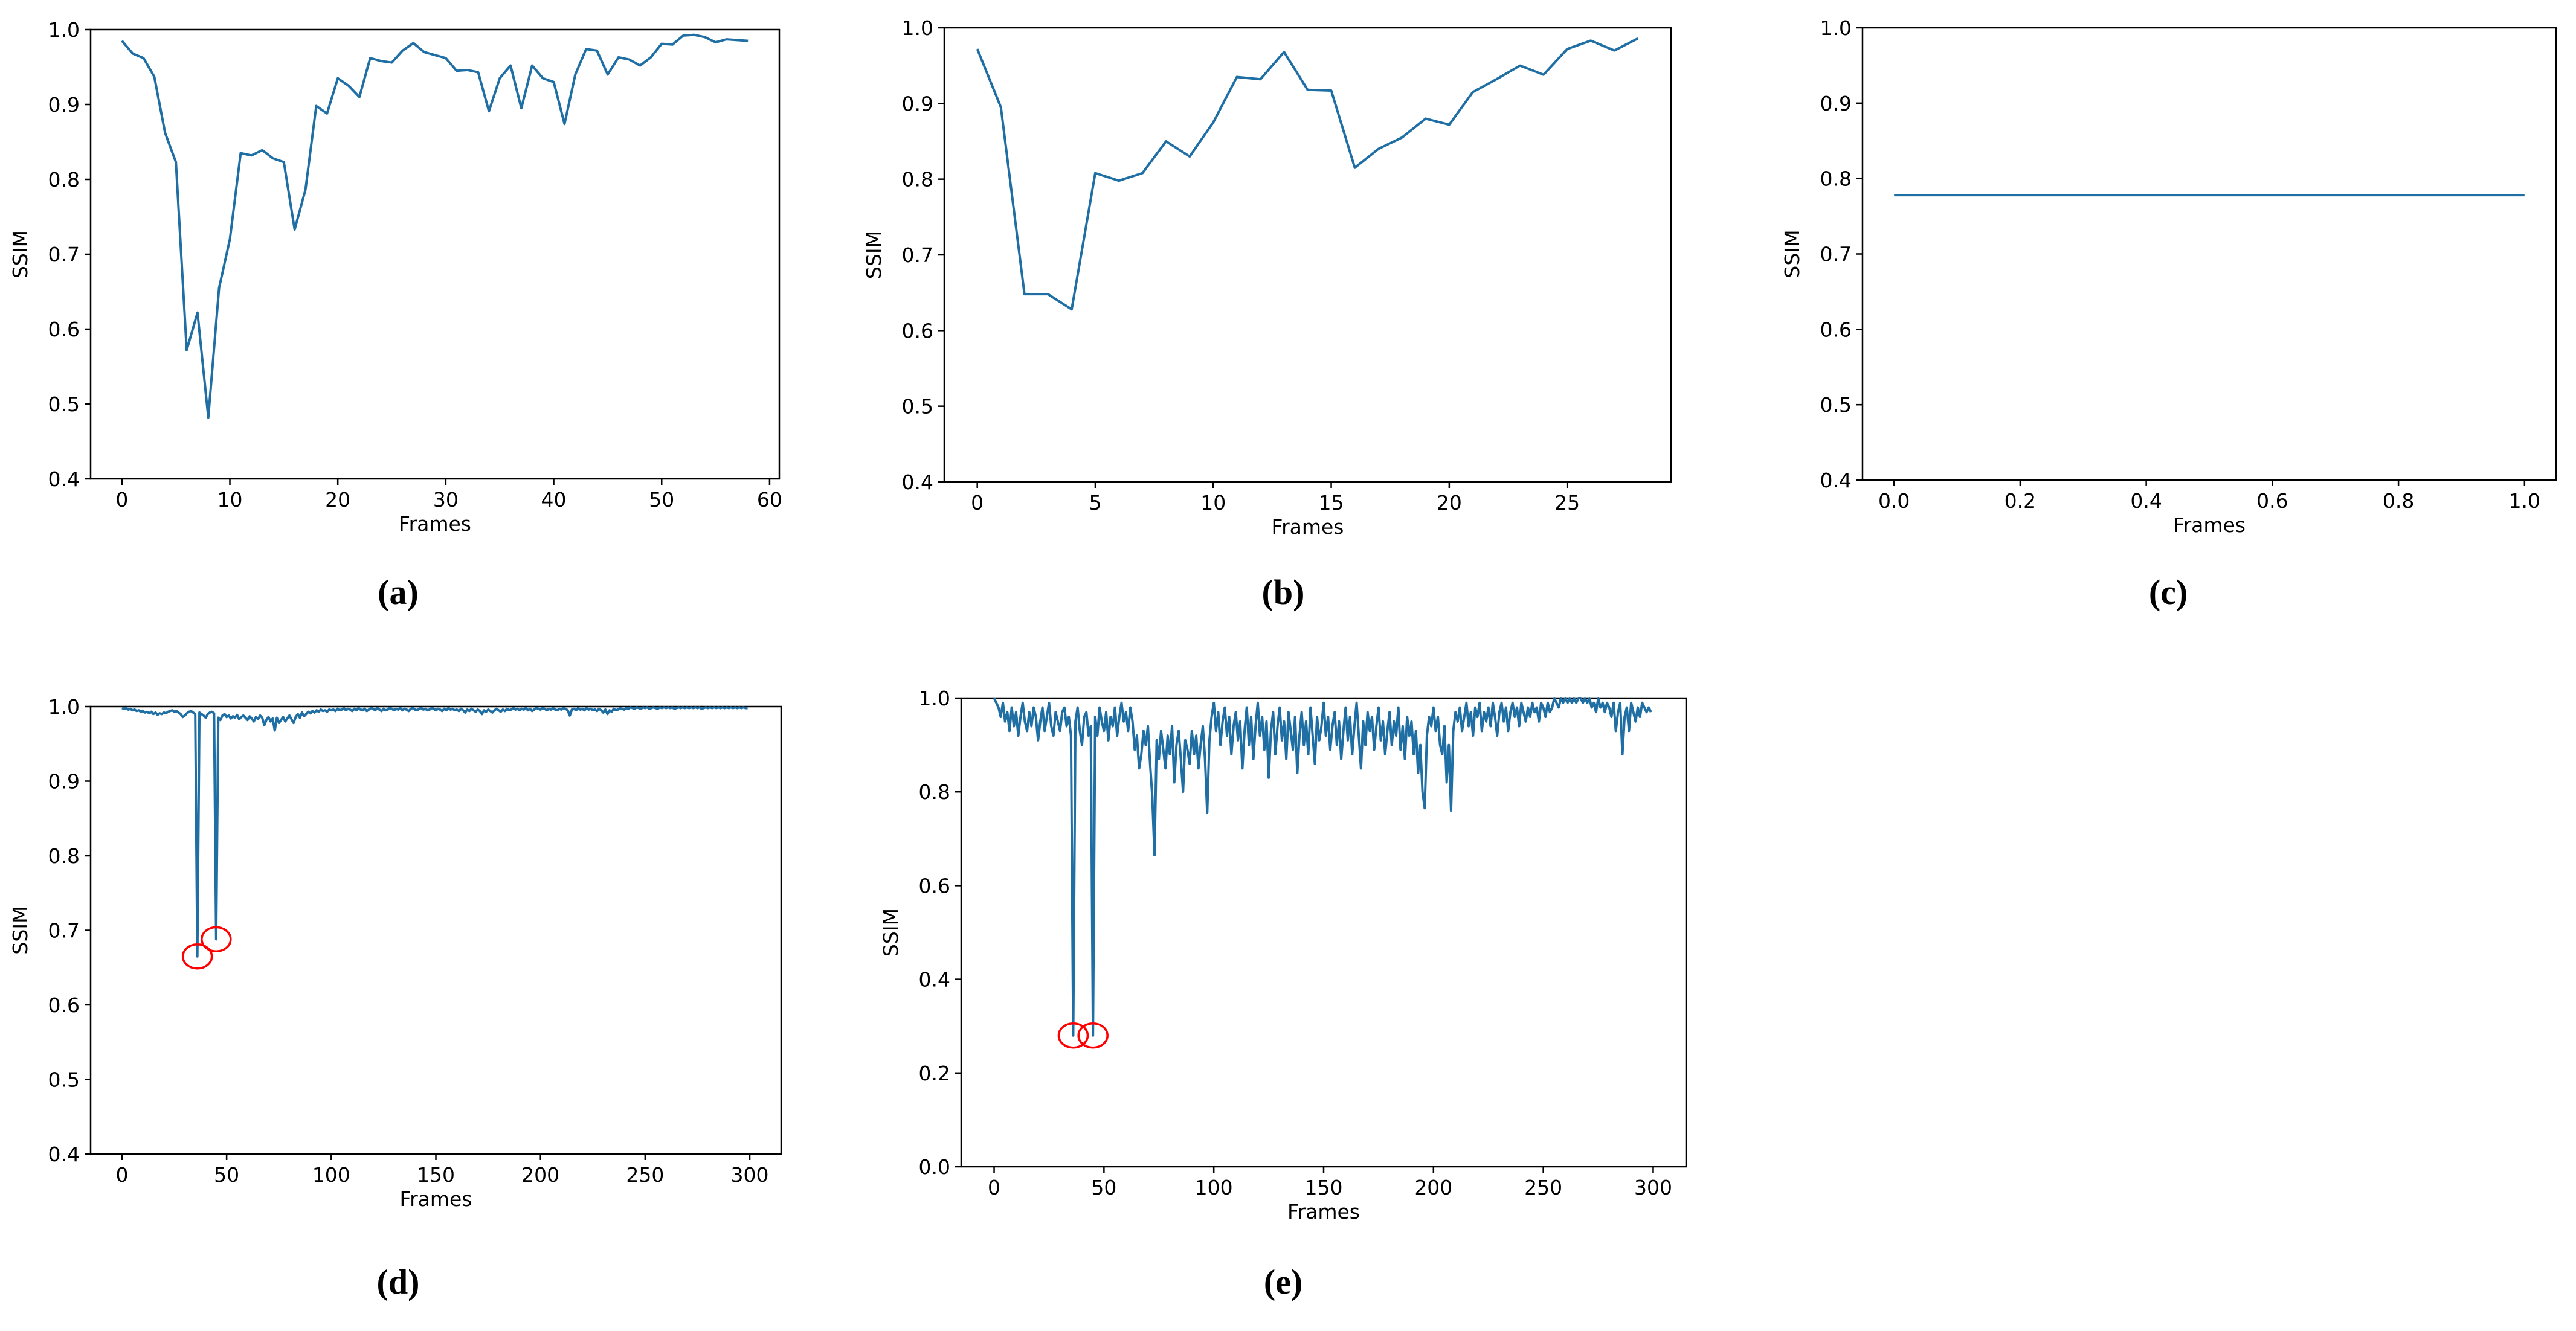 The image size is (2576, 1331). I want to click on panel-caption: (b), so click(1283, 592).